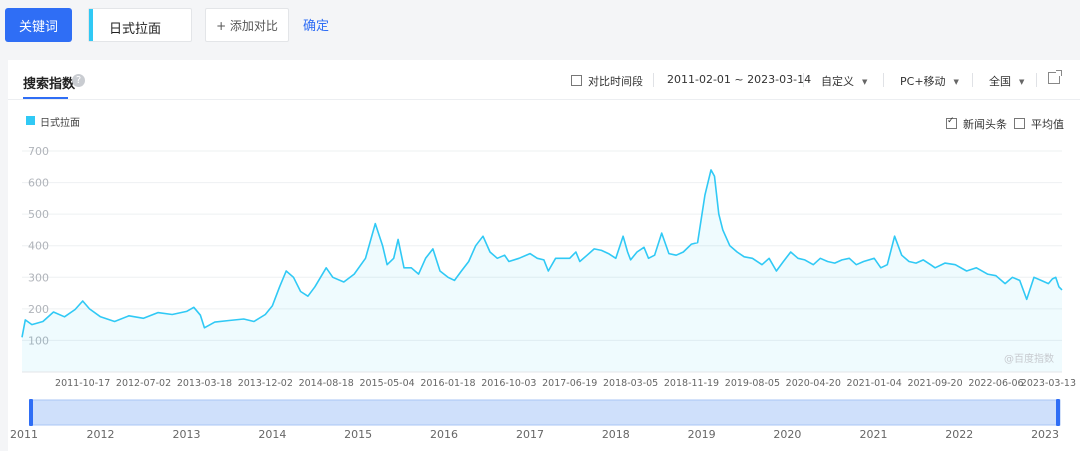 This screenshot has width=1080, height=451. What do you see at coordinates (24, 434) in the screenshot?
I see `brush-year-label: 2011` at bounding box center [24, 434].